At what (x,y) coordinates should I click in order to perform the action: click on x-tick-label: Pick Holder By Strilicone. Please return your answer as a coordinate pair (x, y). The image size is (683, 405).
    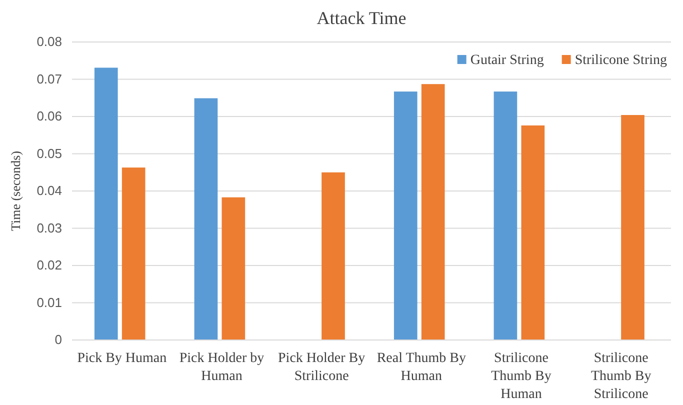
    Looking at the image, I should click on (322, 367).